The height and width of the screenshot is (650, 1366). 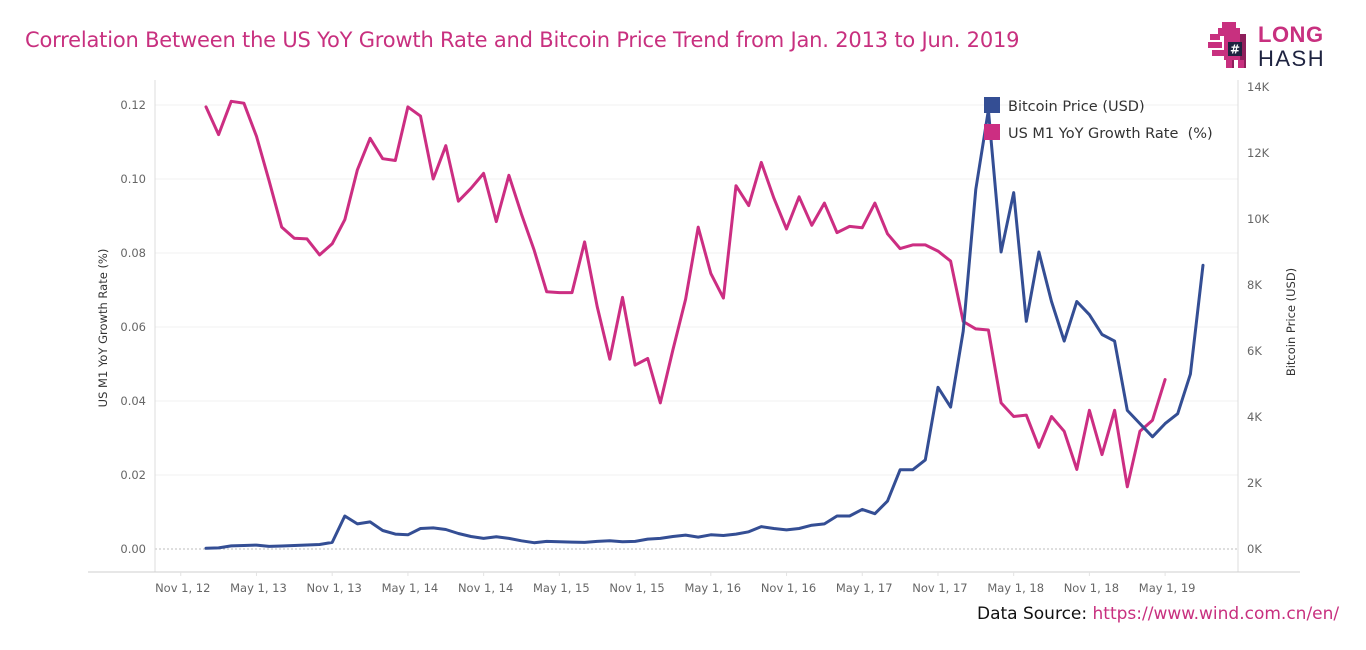 I want to click on right-tick-label: 4K, so click(x=1254, y=417).